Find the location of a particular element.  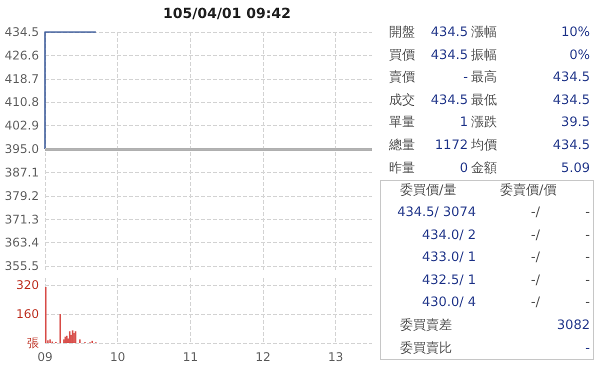

x-tick-label: 12 is located at coordinates (263, 357).